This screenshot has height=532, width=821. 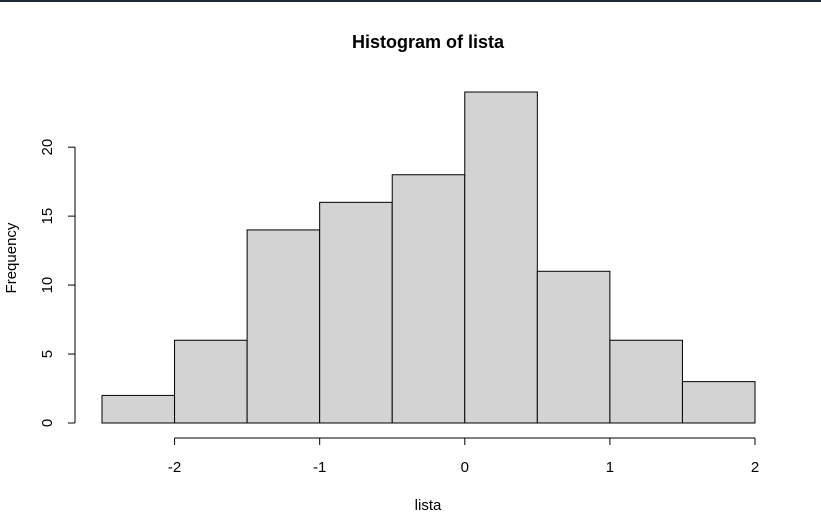 I want to click on y-axis: 0 5 10 15 20, so click(x=57, y=283).